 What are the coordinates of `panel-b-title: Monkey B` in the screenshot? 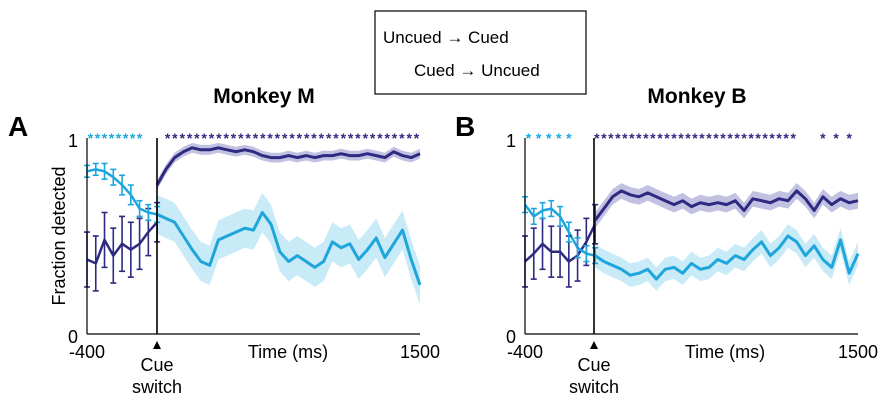 It's located at (696, 96).